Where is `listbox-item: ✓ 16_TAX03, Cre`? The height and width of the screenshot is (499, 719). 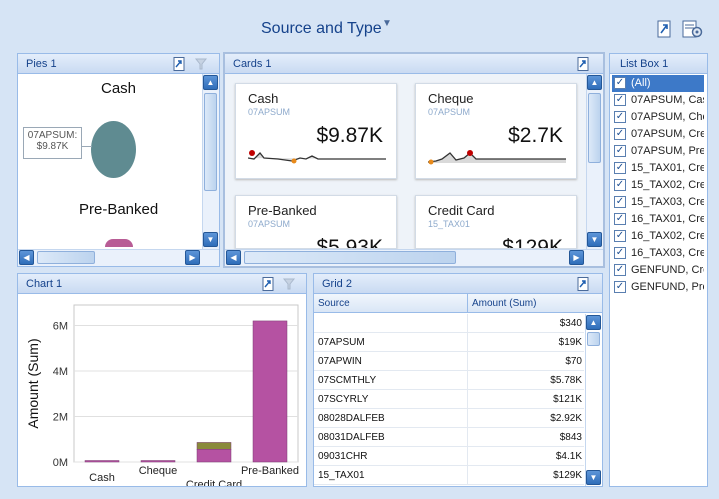 listbox-item: ✓ 16_TAX03, Cre is located at coordinates (658, 253).